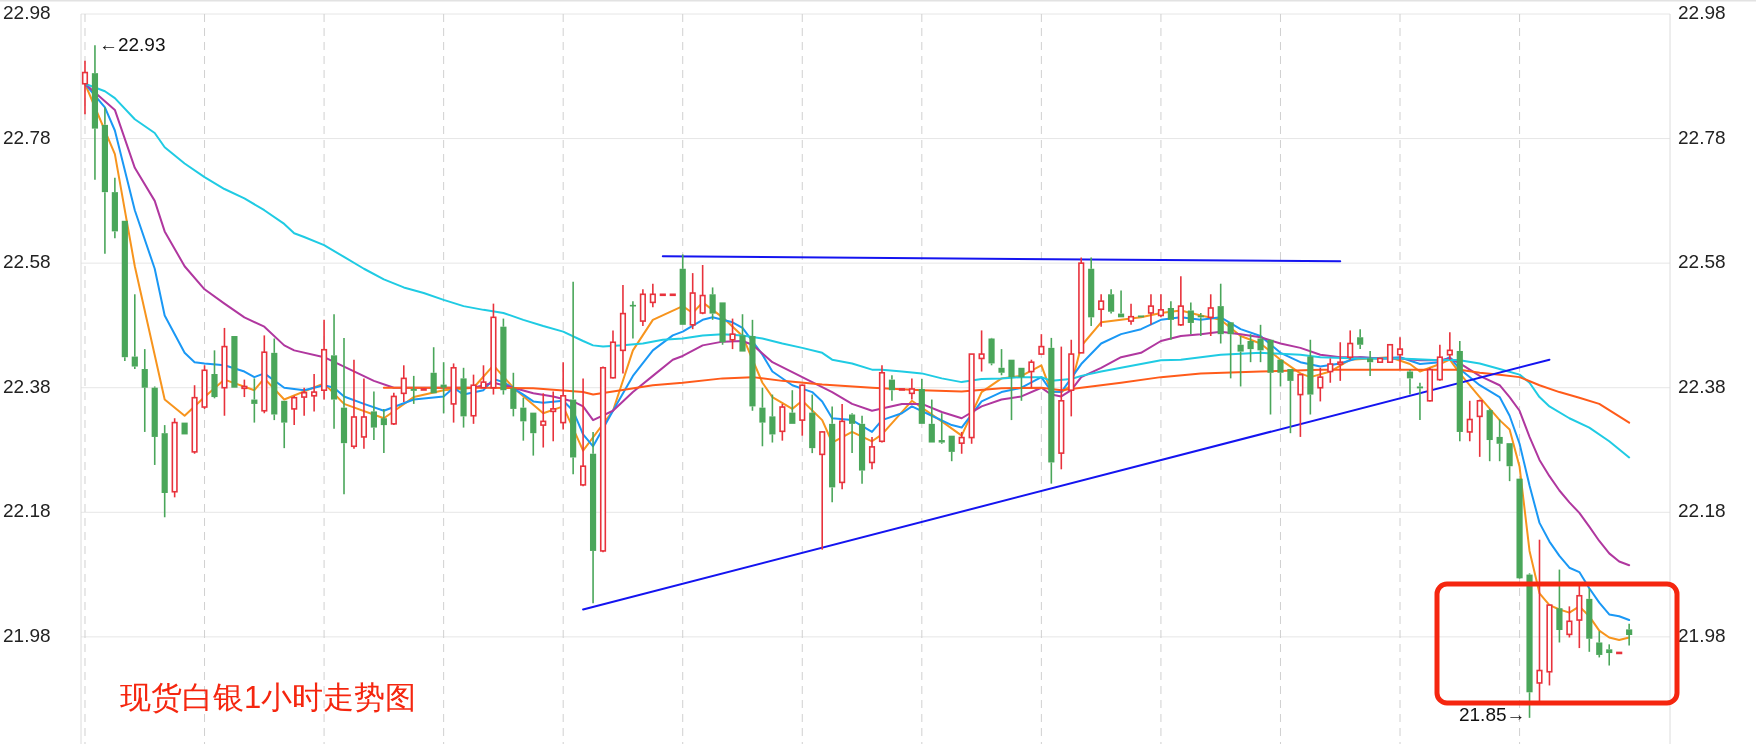 This screenshot has width=1756, height=744. I want to click on y-tick-label: 22.38, so click(27, 386).